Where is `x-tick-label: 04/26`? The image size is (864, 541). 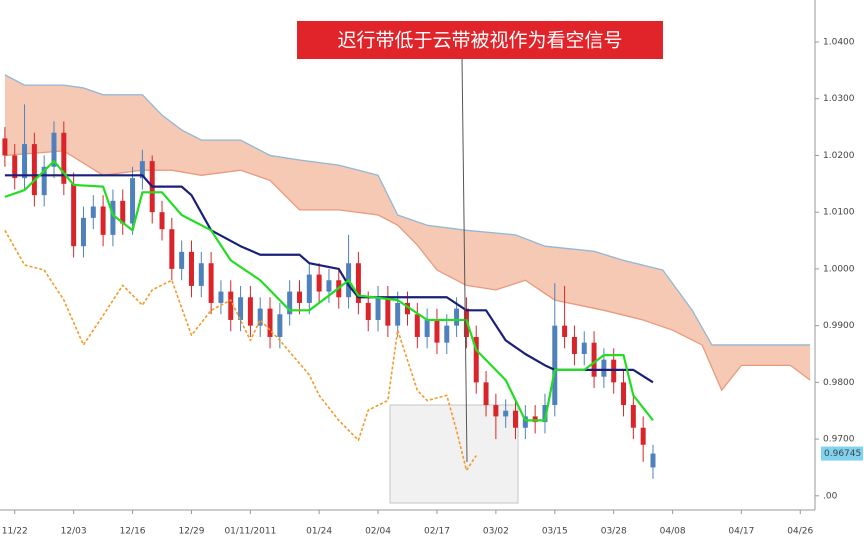
x-tick-label: 04/26 is located at coordinates (800, 532).